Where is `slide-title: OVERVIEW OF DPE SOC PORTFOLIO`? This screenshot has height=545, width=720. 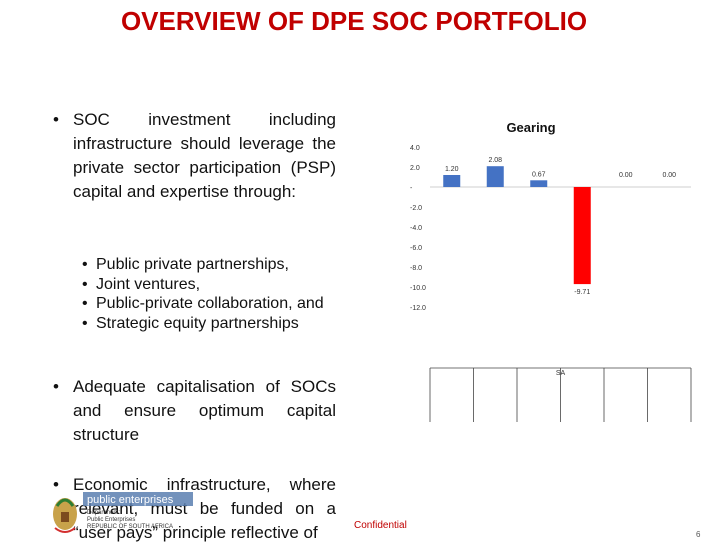
slide-title: OVERVIEW OF DPE SOC PORTFOLIO is located at coordinates (354, 21).